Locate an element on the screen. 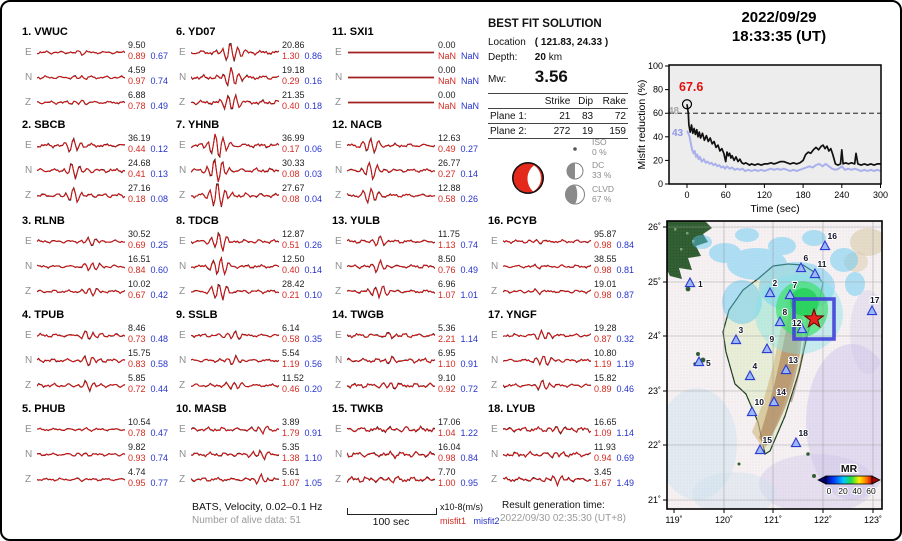 The width and height of the screenshot is (902, 541). peak-amplitude: 12.88 is located at coordinates (449, 188).